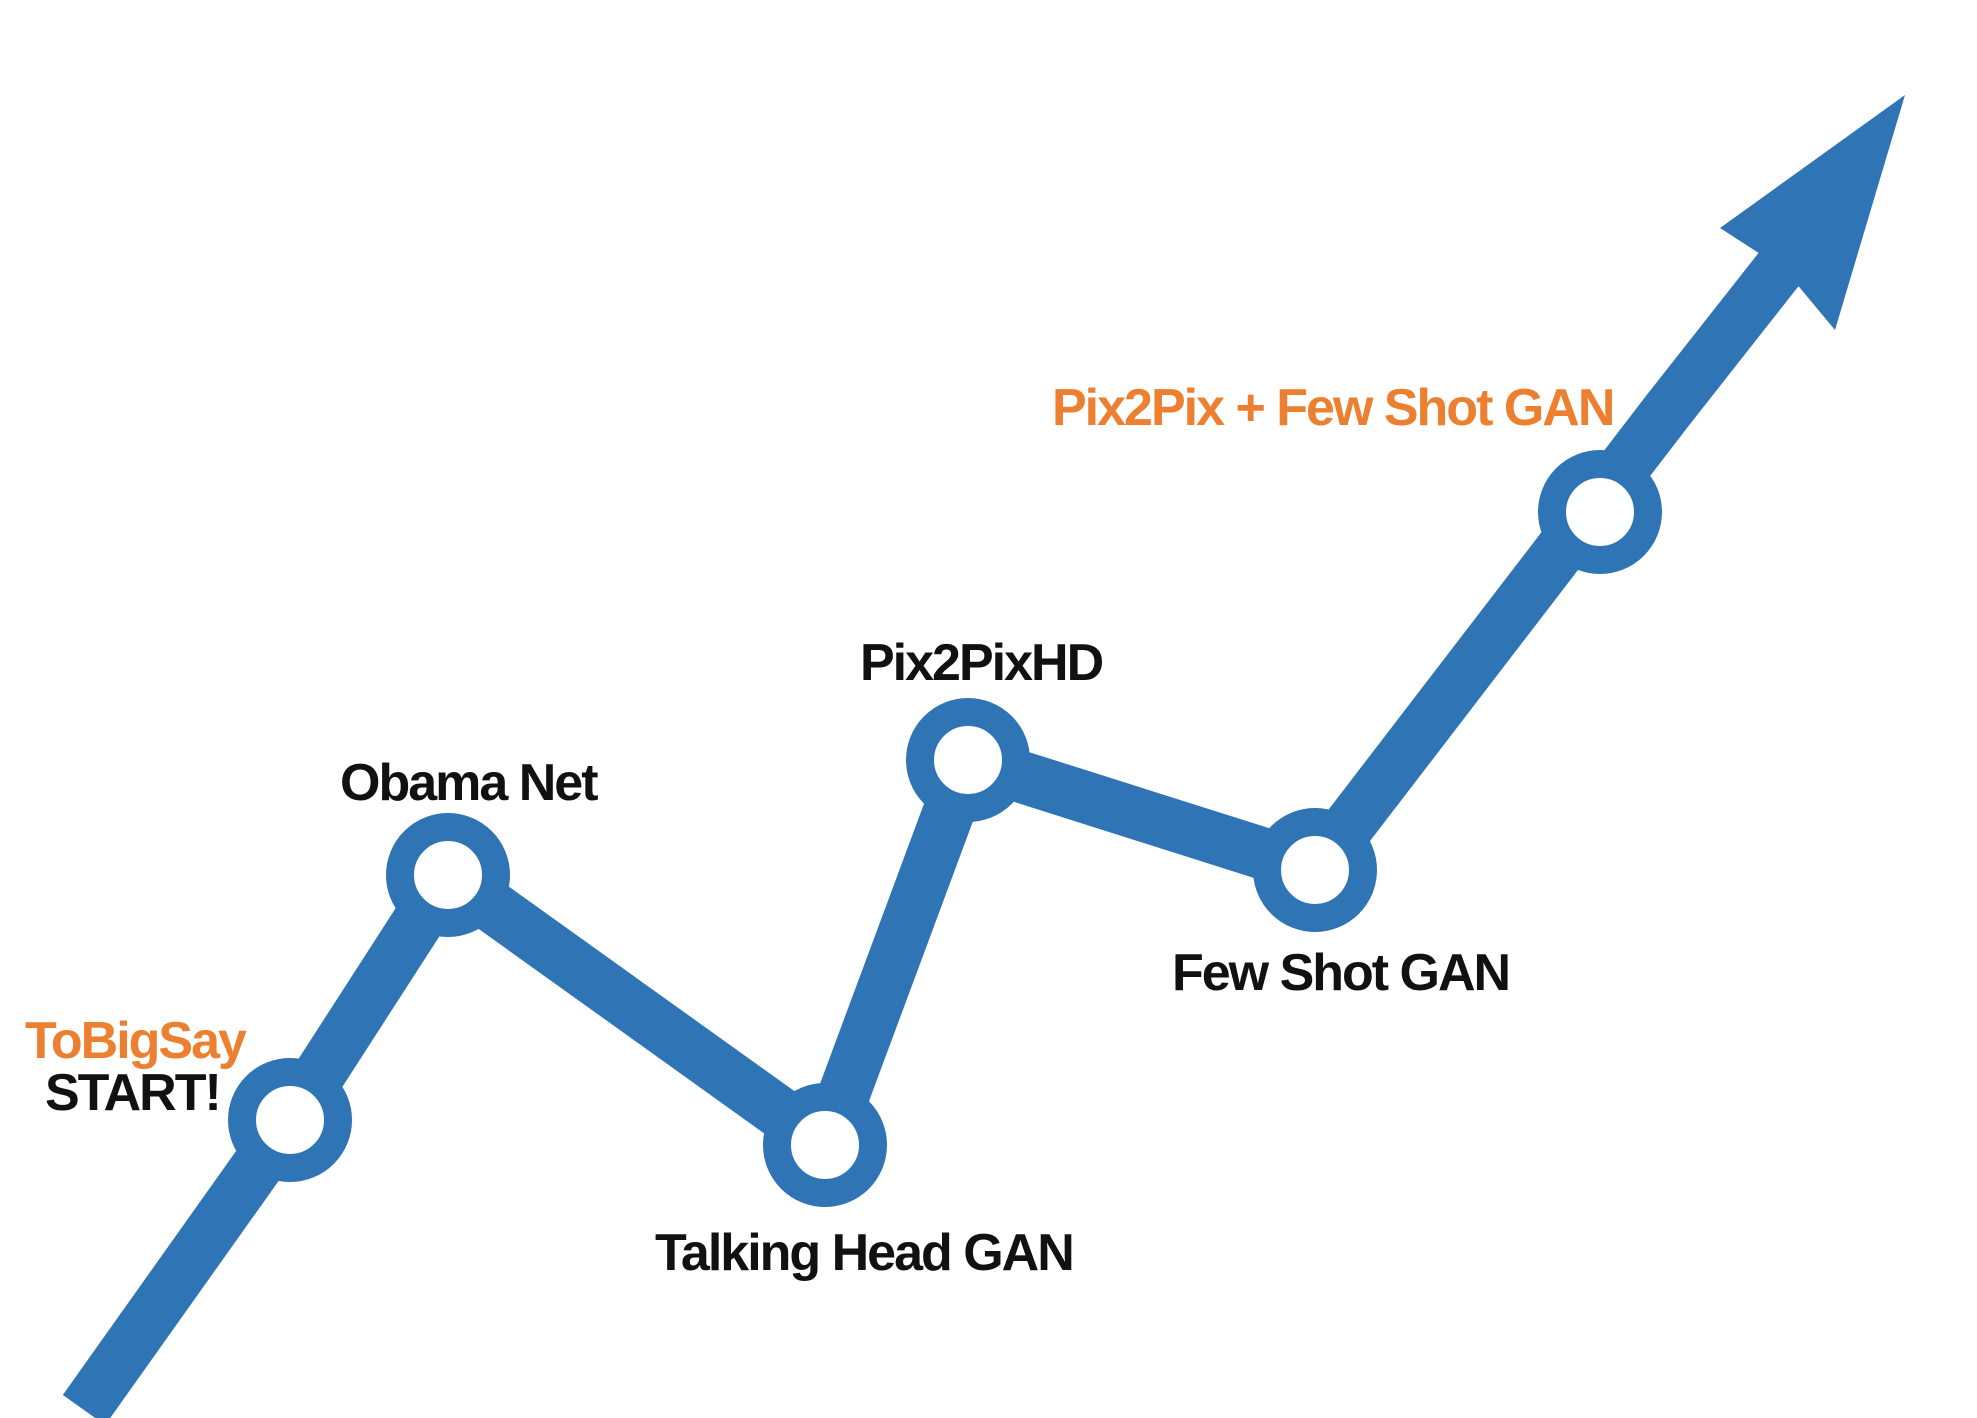 The image size is (1977, 1418). What do you see at coordinates (1600, 512) in the screenshot?
I see `milestone-node-pix2pix-few-shot-gan` at bounding box center [1600, 512].